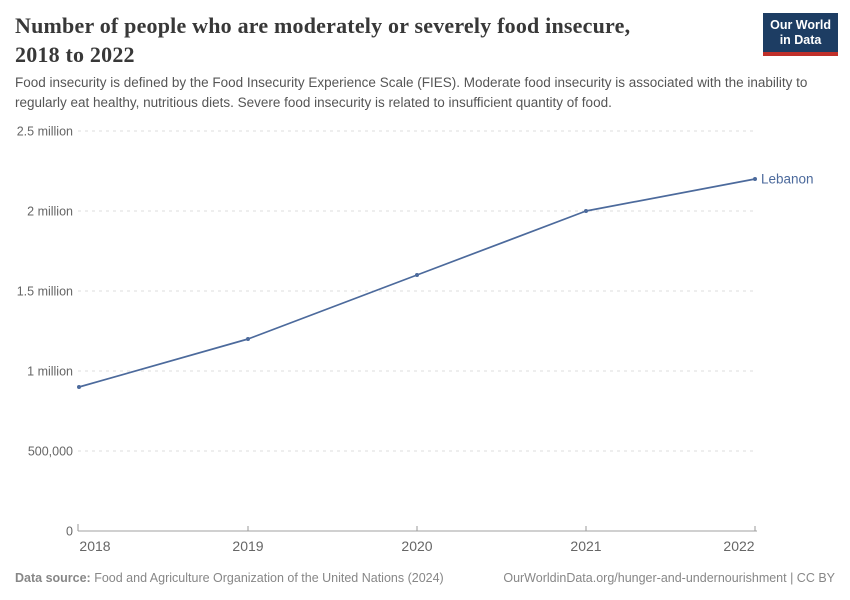 The image size is (850, 600). What do you see at coordinates (586, 211) in the screenshot?
I see `data-point-2021` at bounding box center [586, 211].